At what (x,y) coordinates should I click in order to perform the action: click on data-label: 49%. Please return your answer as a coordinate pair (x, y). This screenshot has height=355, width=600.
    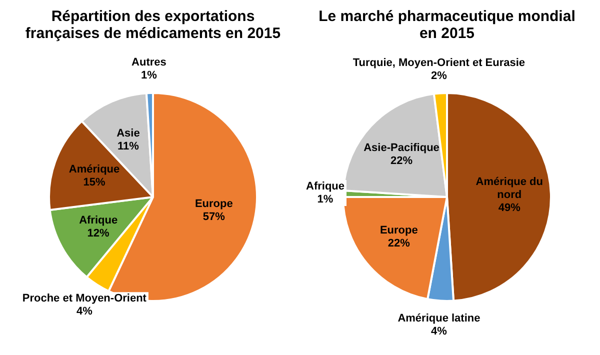
    Looking at the image, I should click on (509, 208).